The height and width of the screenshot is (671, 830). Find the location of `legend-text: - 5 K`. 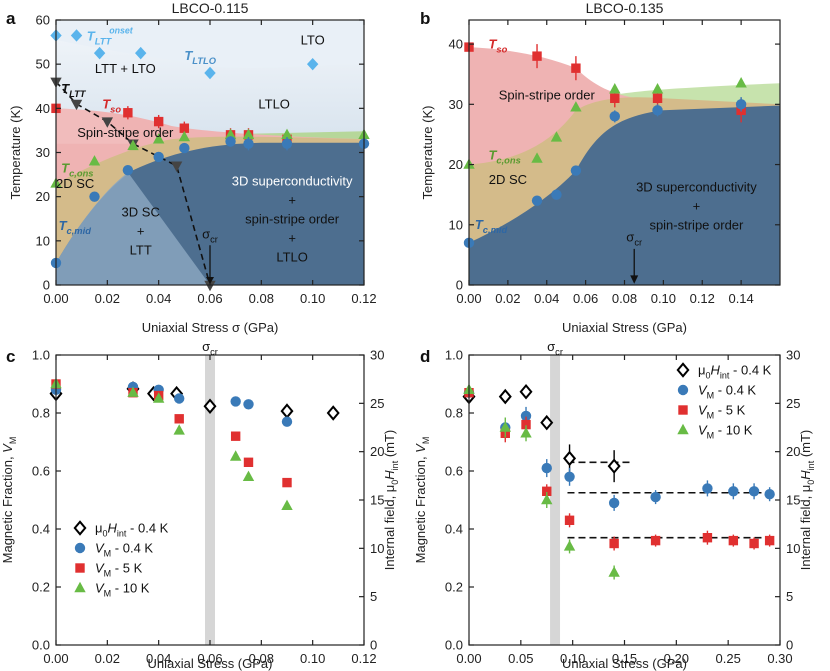

legend-text: - 5 K is located at coordinates (729, 410).